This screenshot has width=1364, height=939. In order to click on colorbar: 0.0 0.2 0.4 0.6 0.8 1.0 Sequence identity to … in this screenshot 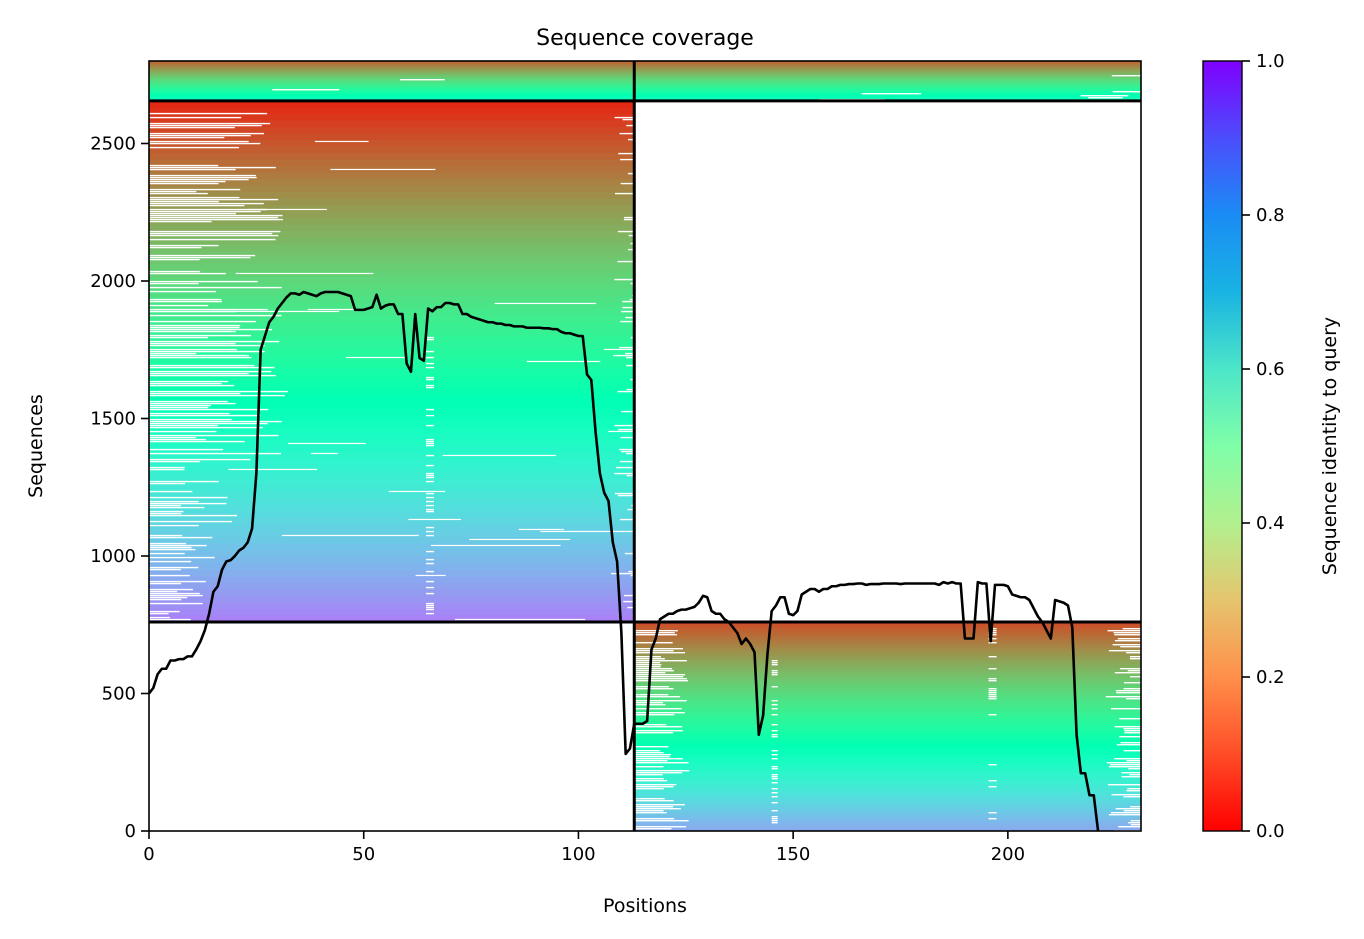, I will do `click(1271, 446)`.